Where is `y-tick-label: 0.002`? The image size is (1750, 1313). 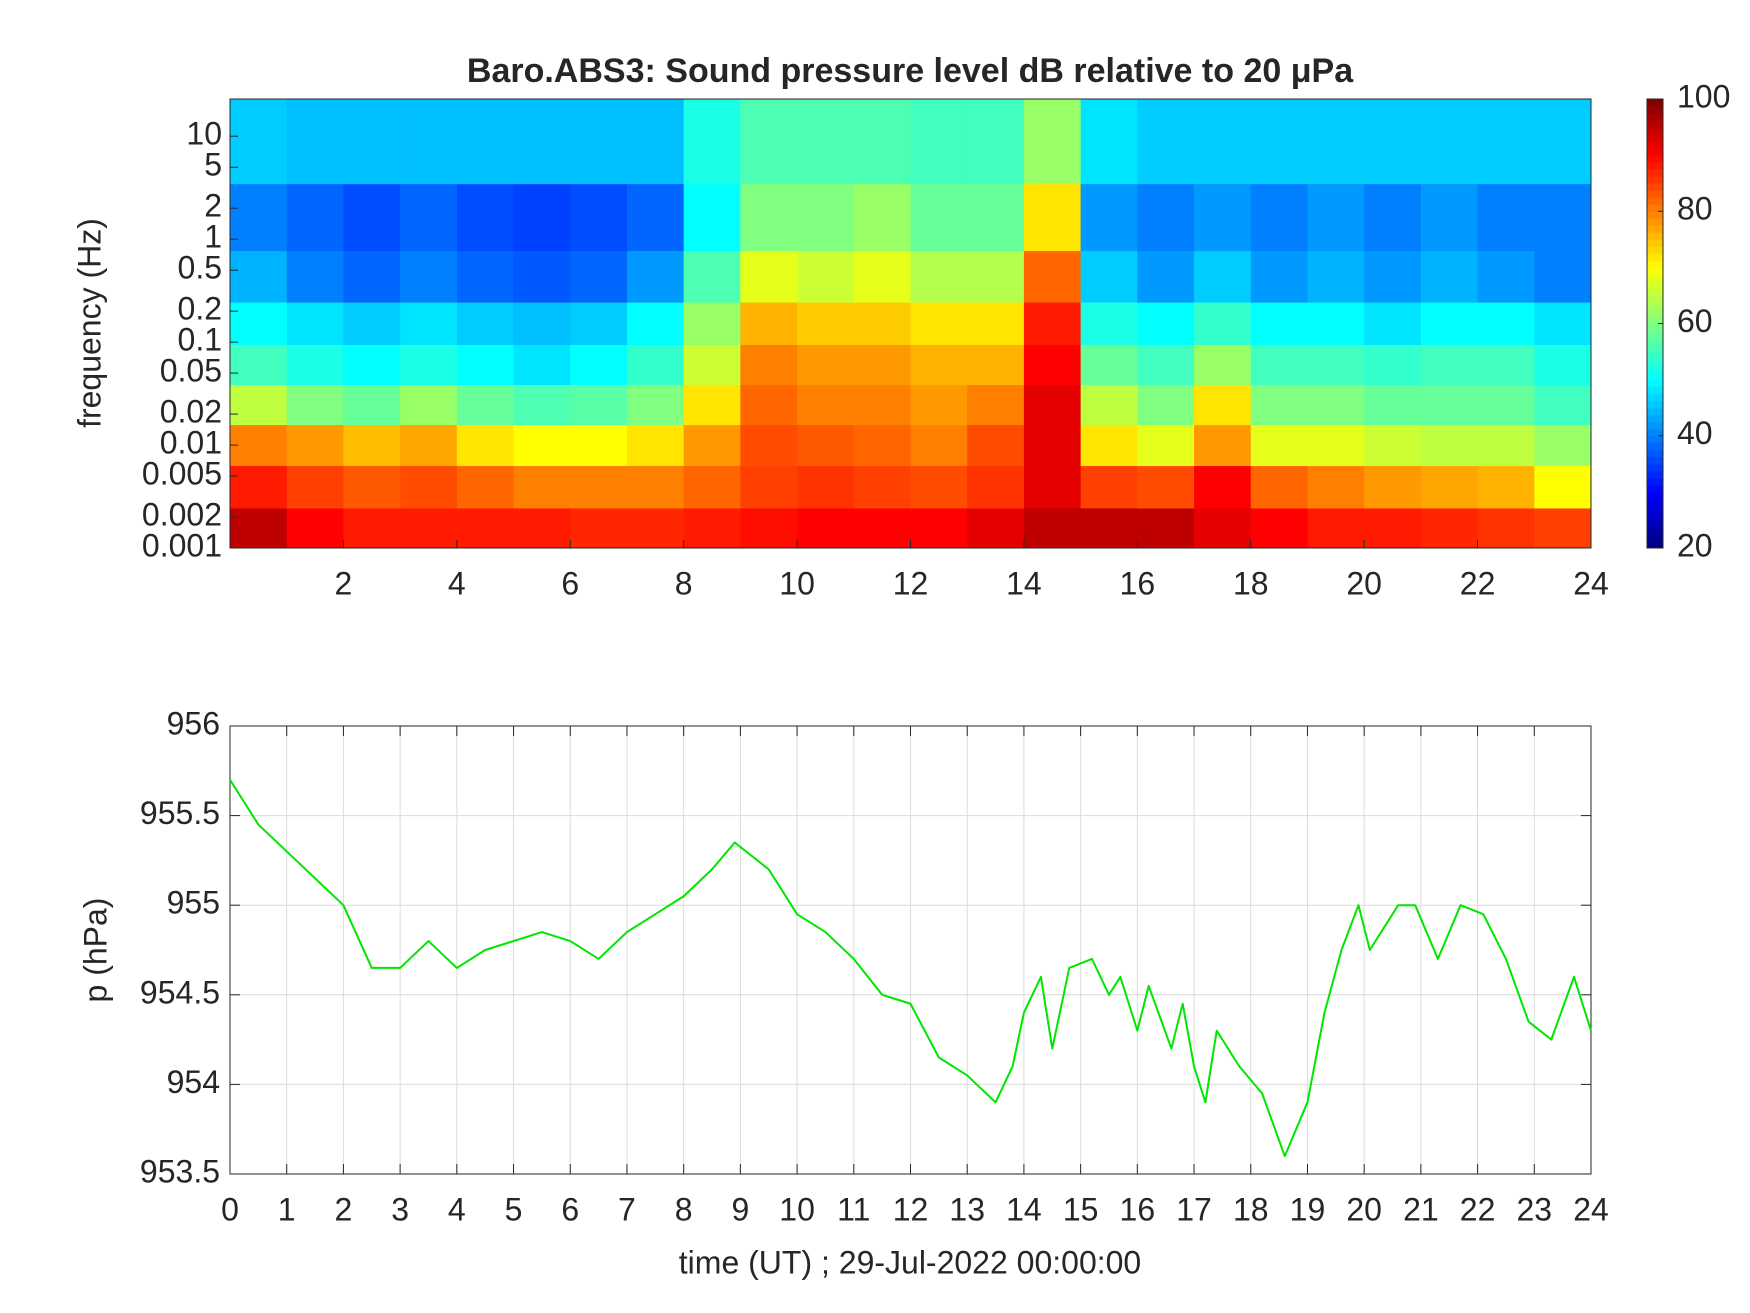 y-tick-label: 0.002 is located at coordinates (182, 514).